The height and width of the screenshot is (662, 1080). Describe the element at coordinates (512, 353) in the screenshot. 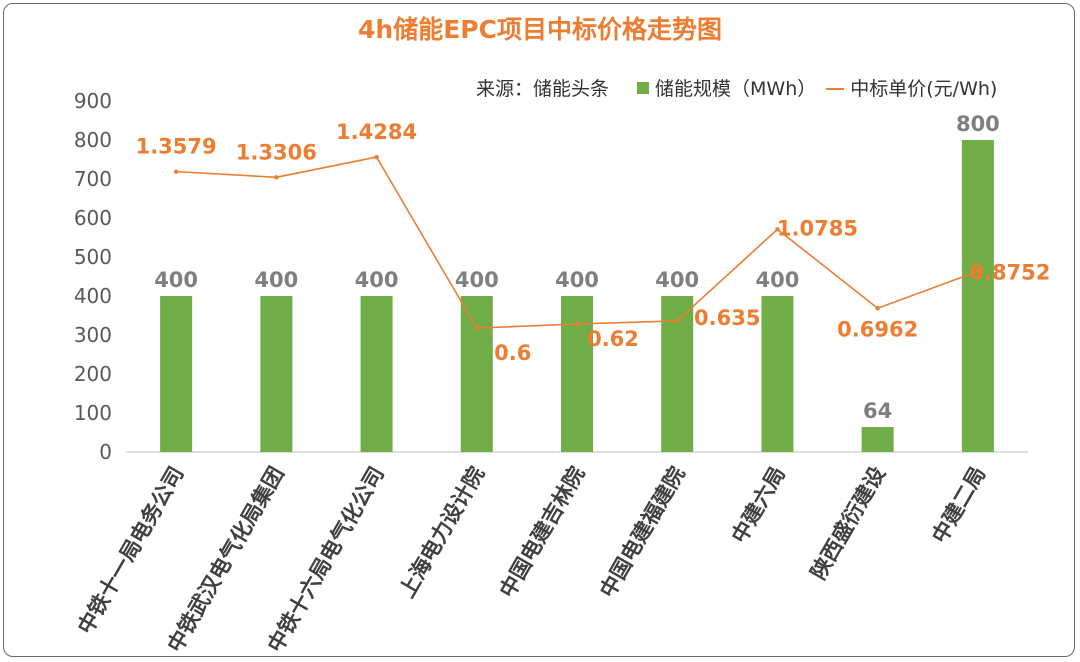

I see `line-data-label: 0.6` at that location.